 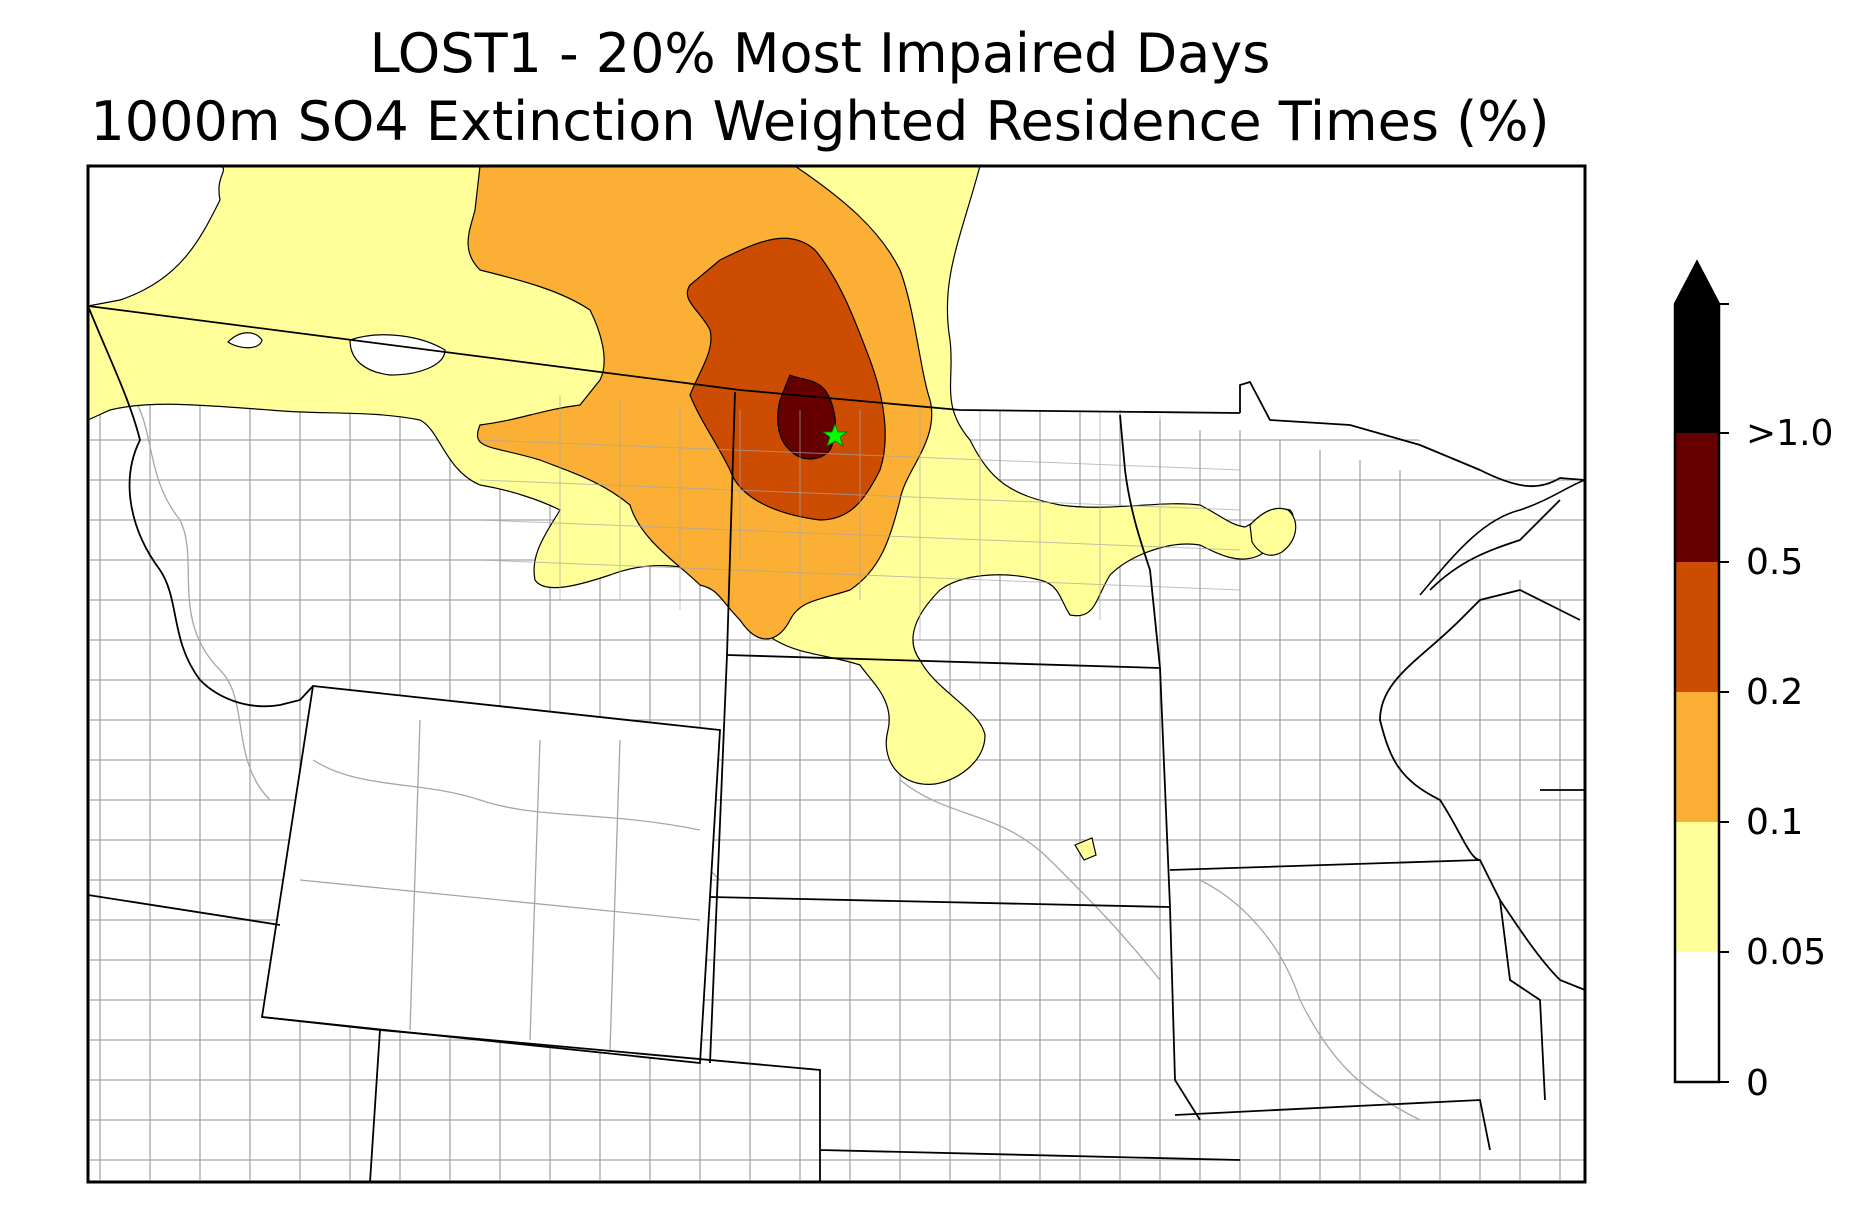 What do you see at coordinates (1775, 692) in the screenshot?
I see `colorbar-label-0.2: 0.2` at bounding box center [1775, 692].